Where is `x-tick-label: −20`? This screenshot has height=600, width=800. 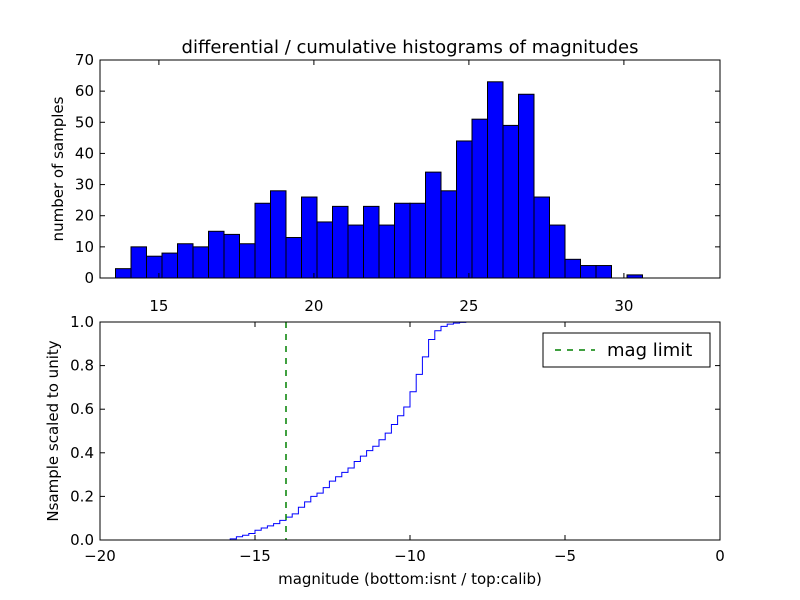 x-tick-label: −20 is located at coordinates (100, 556).